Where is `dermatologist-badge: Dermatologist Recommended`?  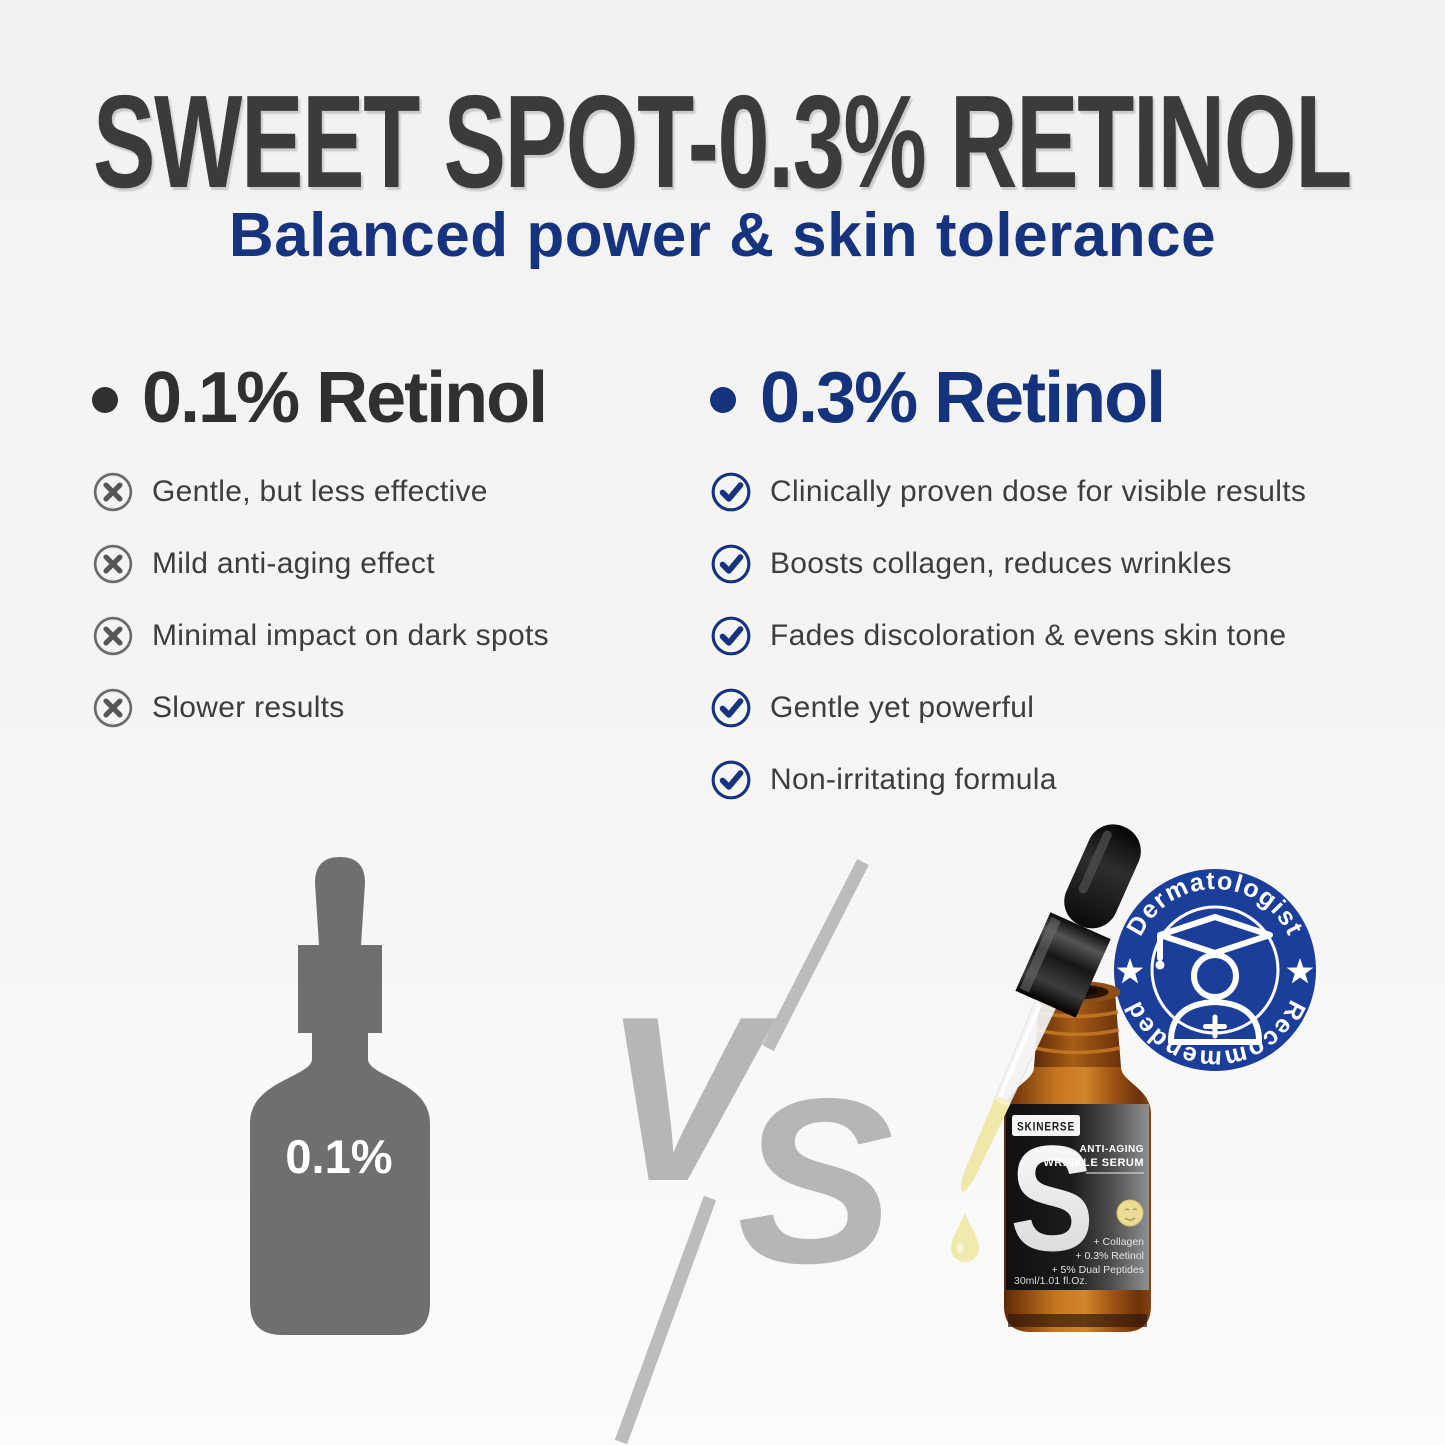
dermatologist-badge: Dermatologist Recommended is located at coordinates (1215, 970).